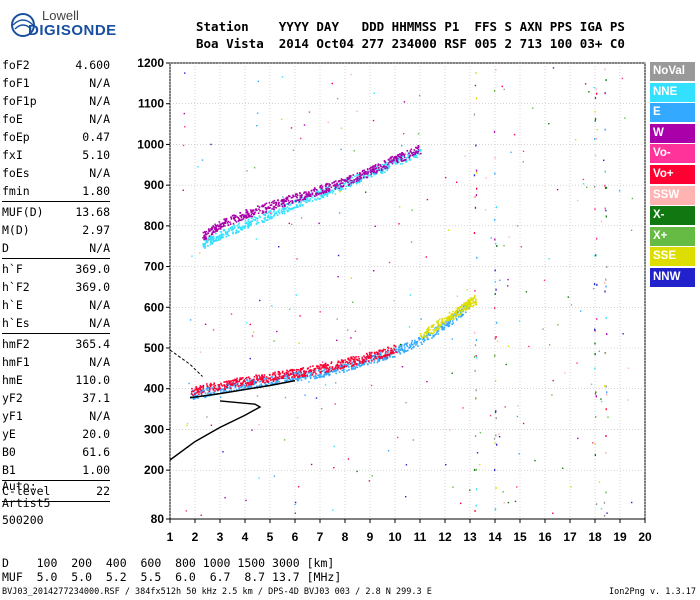  I want to click on param-value: N/A, so click(99, 323).